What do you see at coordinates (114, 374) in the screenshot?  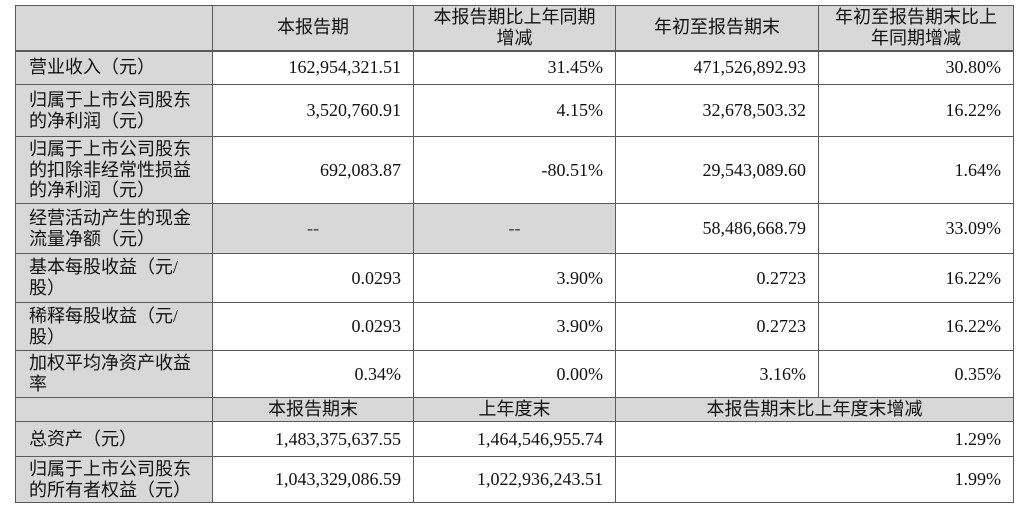 I see `row-label-cell: 加权平均净资产收益 率` at bounding box center [114, 374].